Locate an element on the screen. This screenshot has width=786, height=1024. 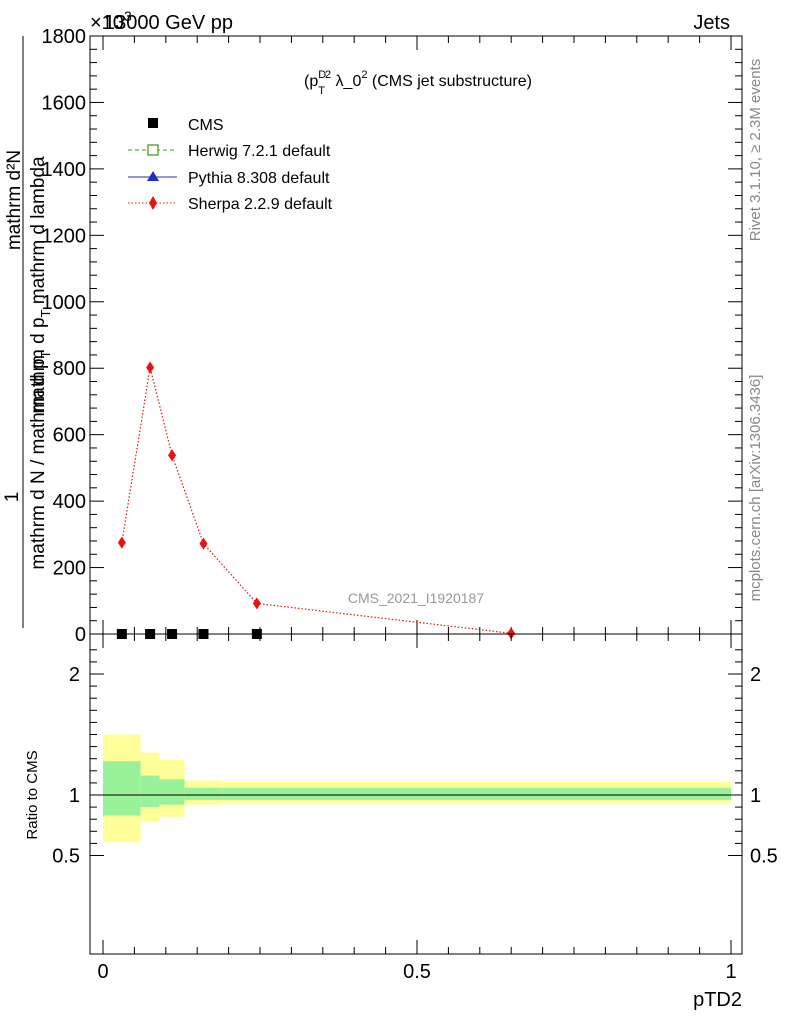
ratio-y-tick-label: 1 is located at coordinates (74, 796).